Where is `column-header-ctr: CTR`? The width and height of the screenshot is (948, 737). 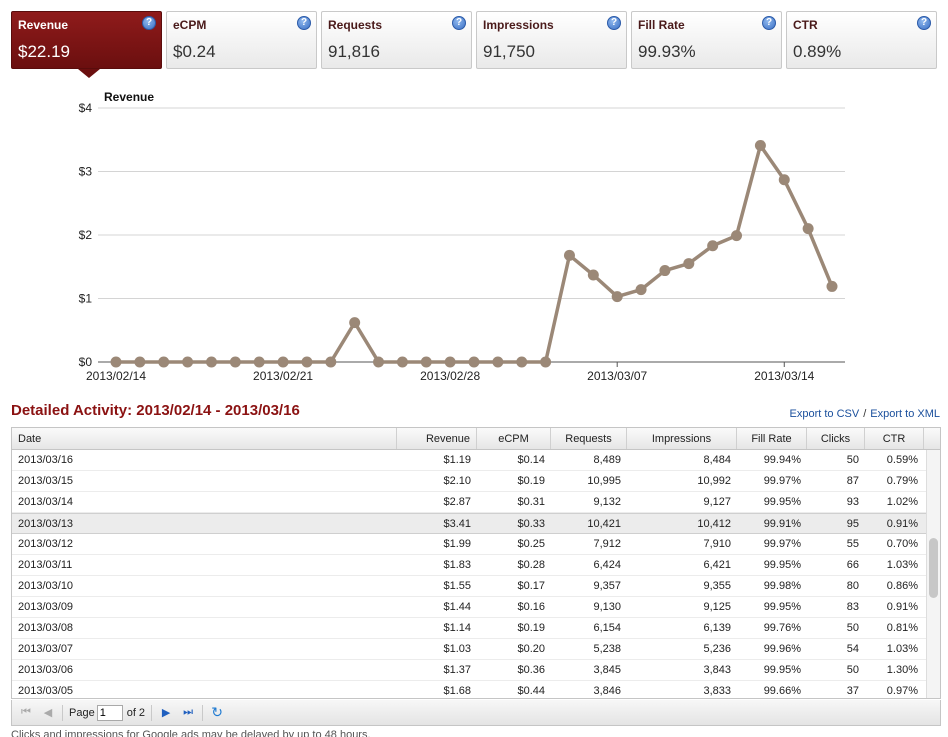 column-header-ctr: CTR is located at coordinates (894, 438).